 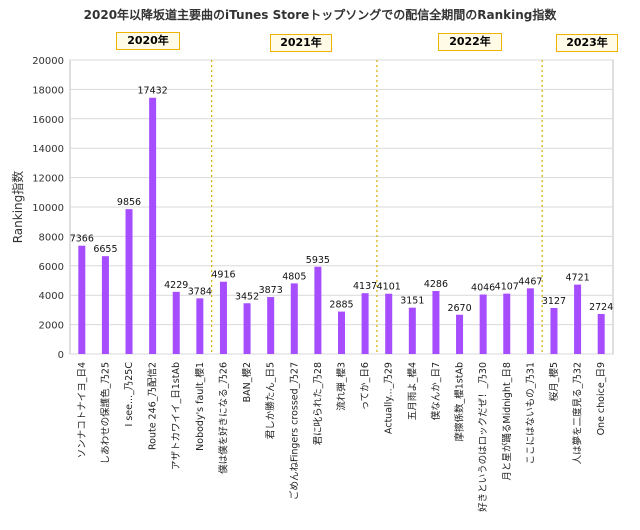 I want to click on data-label: 2724, so click(x=601, y=307).